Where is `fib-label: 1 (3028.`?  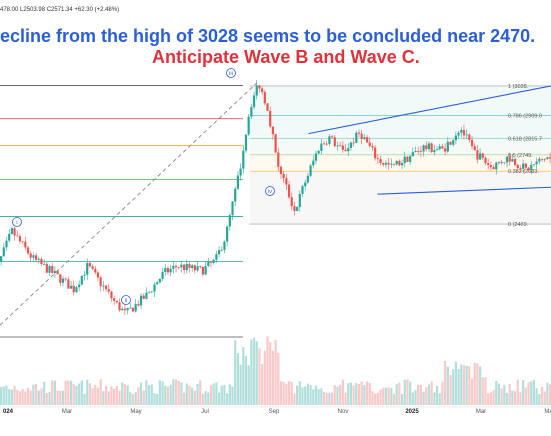
fib-label: 1 (3028. is located at coordinates (518, 87).